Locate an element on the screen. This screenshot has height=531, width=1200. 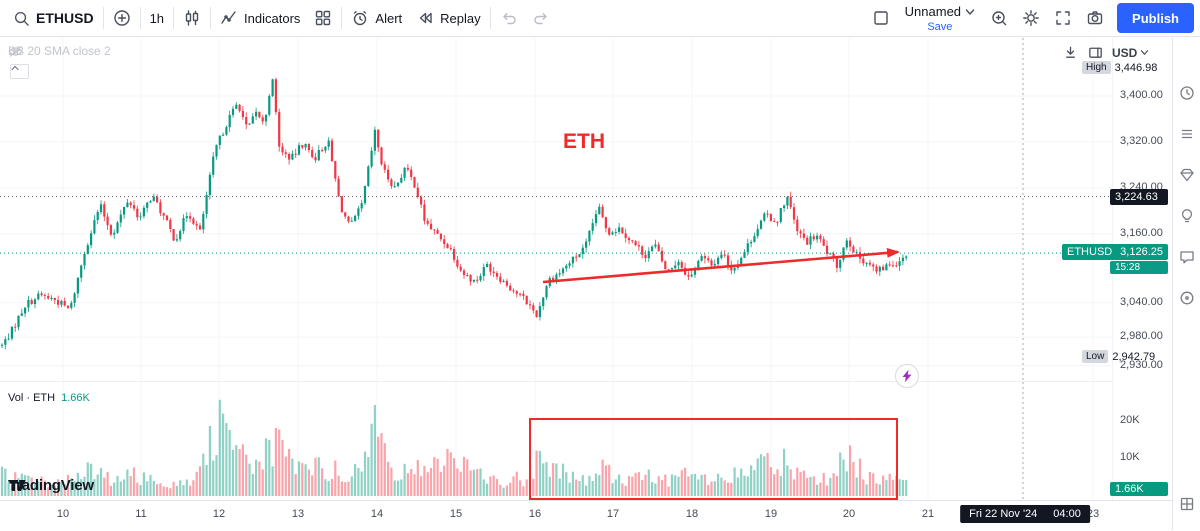
price-tick: 2,980.00 is located at coordinates (1141, 336).